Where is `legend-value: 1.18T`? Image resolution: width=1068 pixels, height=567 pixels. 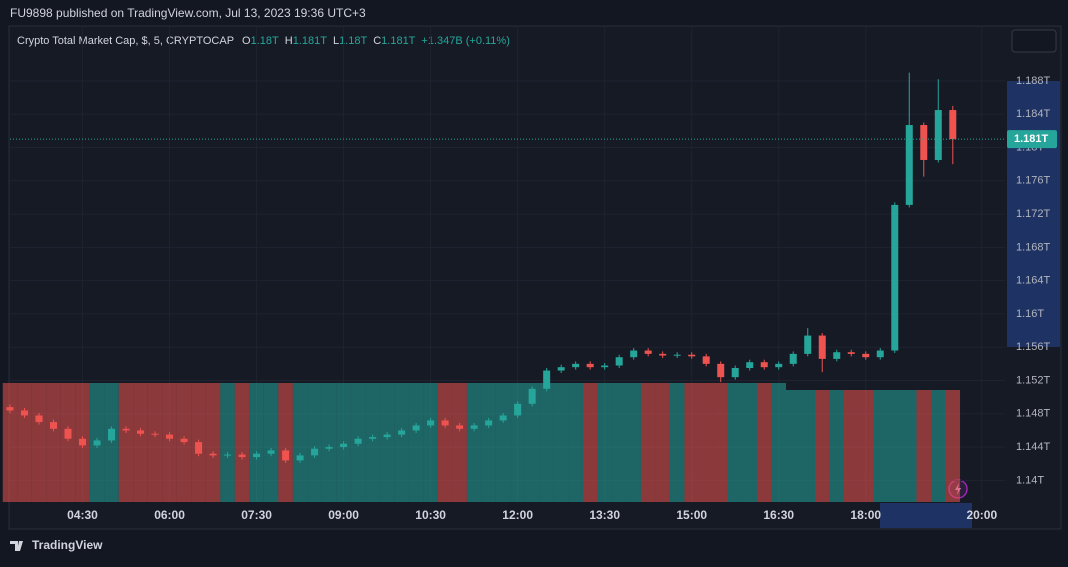 legend-value: 1.18T is located at coordinates (353, 41).